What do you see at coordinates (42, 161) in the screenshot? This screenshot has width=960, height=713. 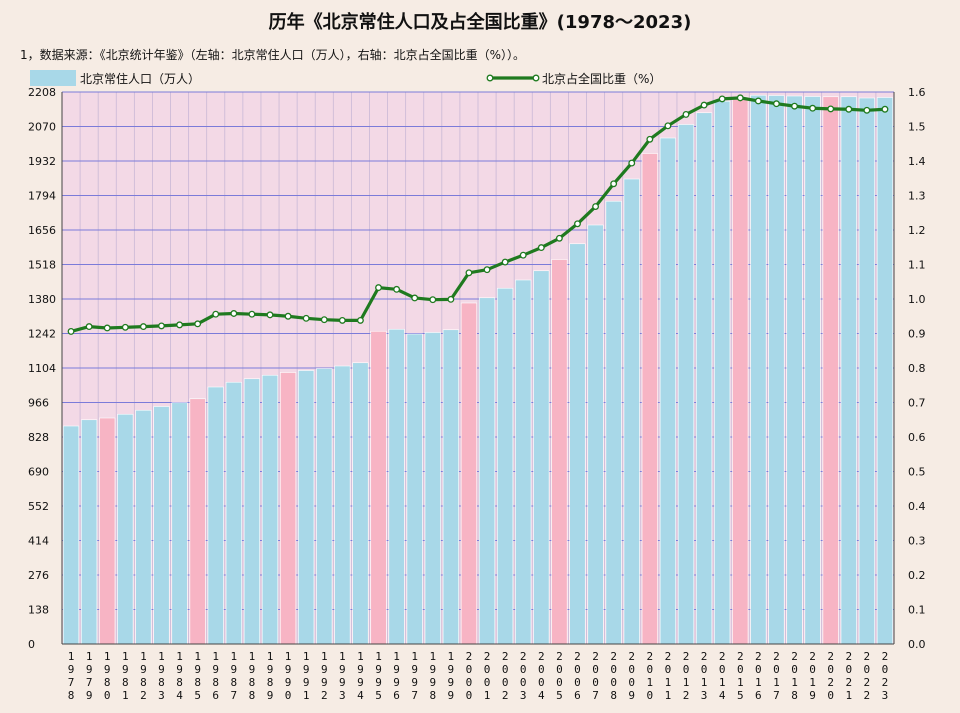 I see `left-tick-label: 1932` at bounding box center [42, 161].